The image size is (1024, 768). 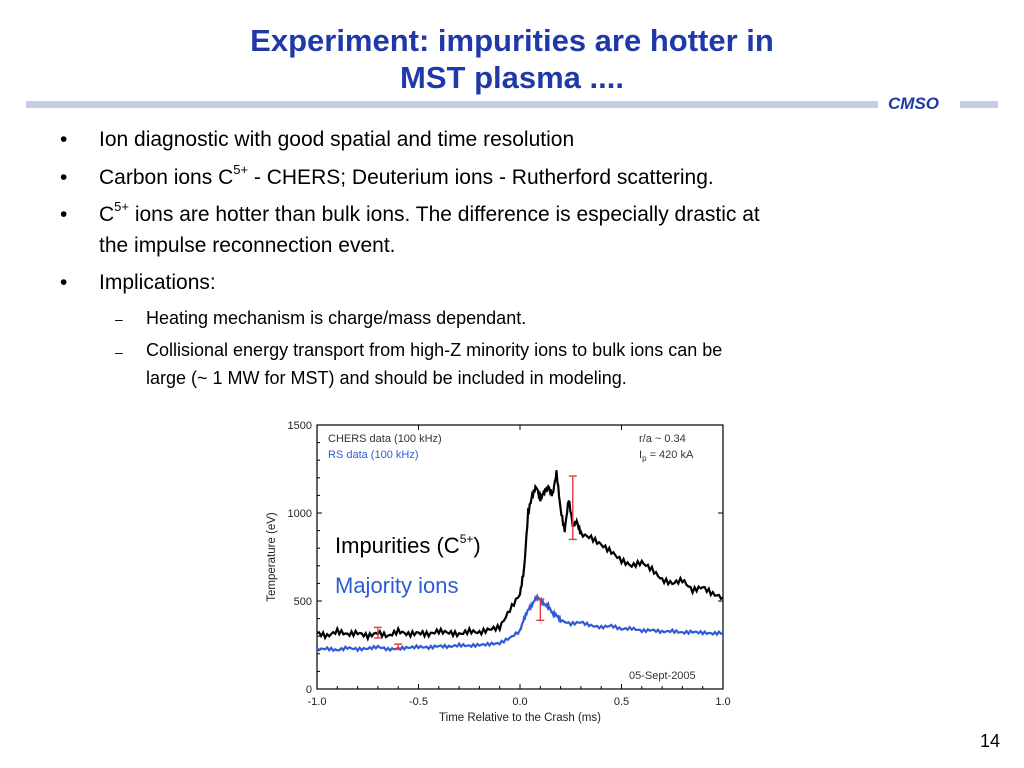 What do you see at coordinates (477, 545) in the screenshot?
I see `impurities-label-post: )` at bounding box center [477, 545].